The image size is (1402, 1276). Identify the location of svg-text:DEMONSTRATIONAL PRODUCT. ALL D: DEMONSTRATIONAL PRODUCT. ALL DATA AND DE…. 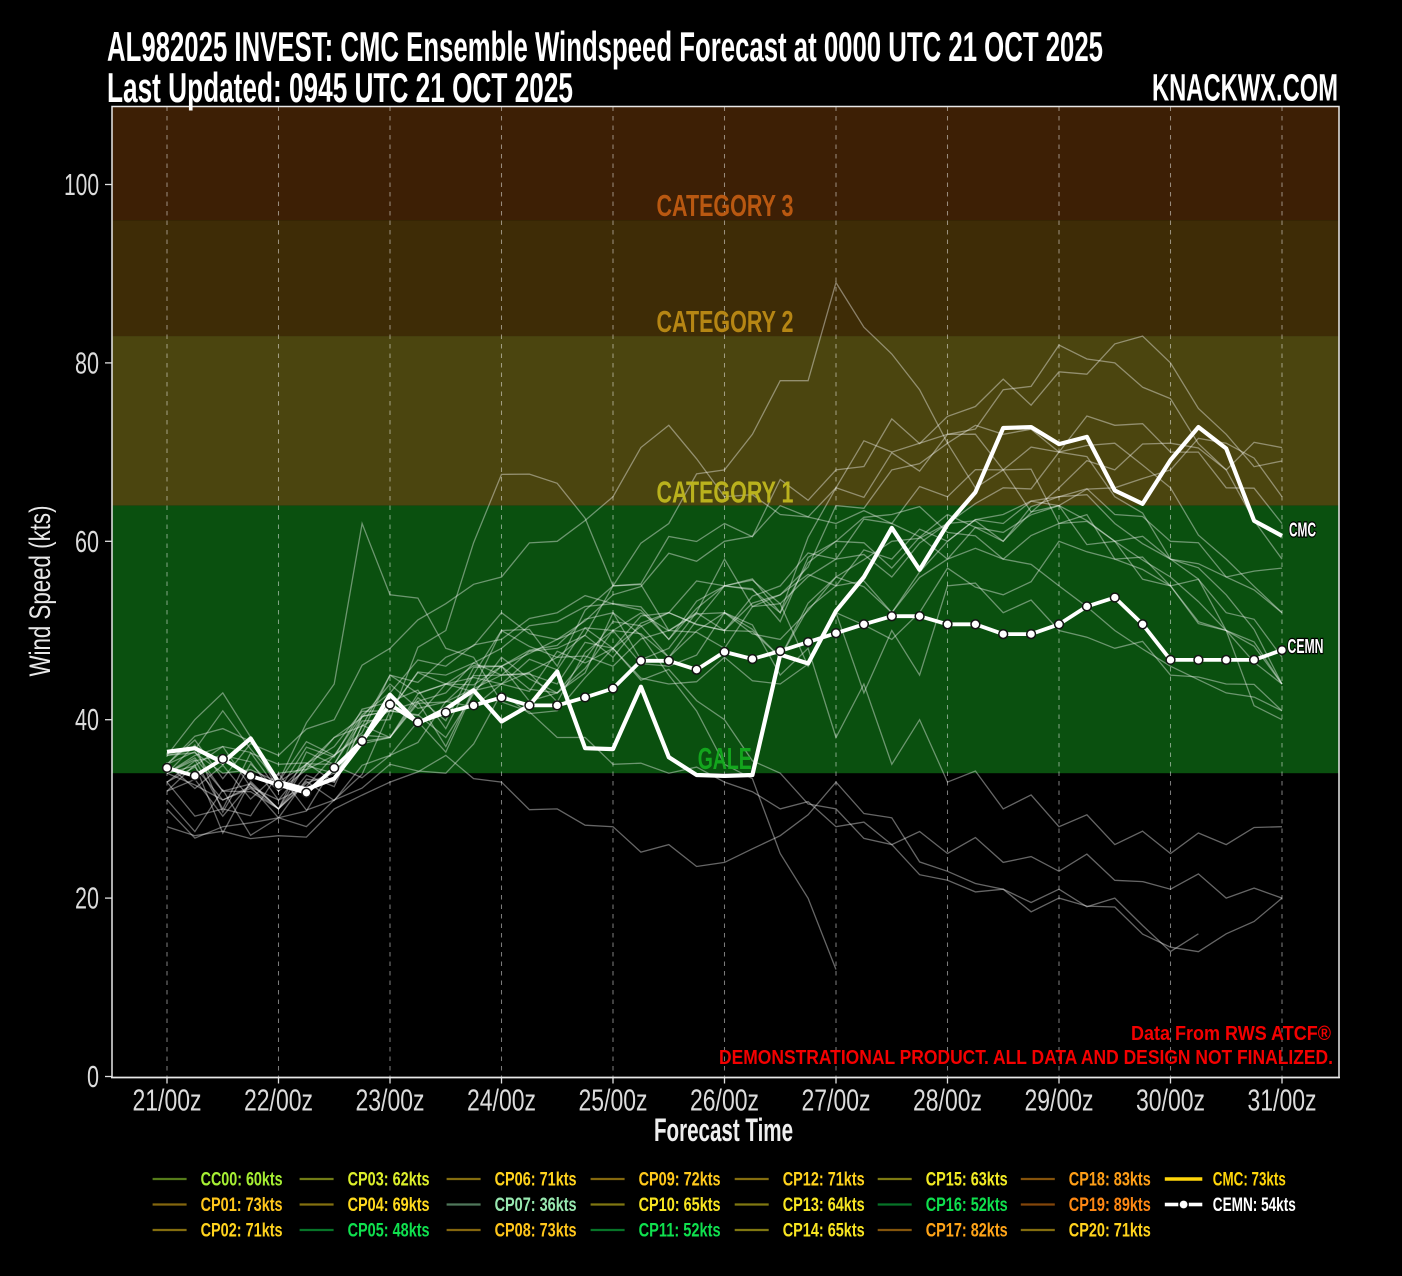
(1026, 1058).